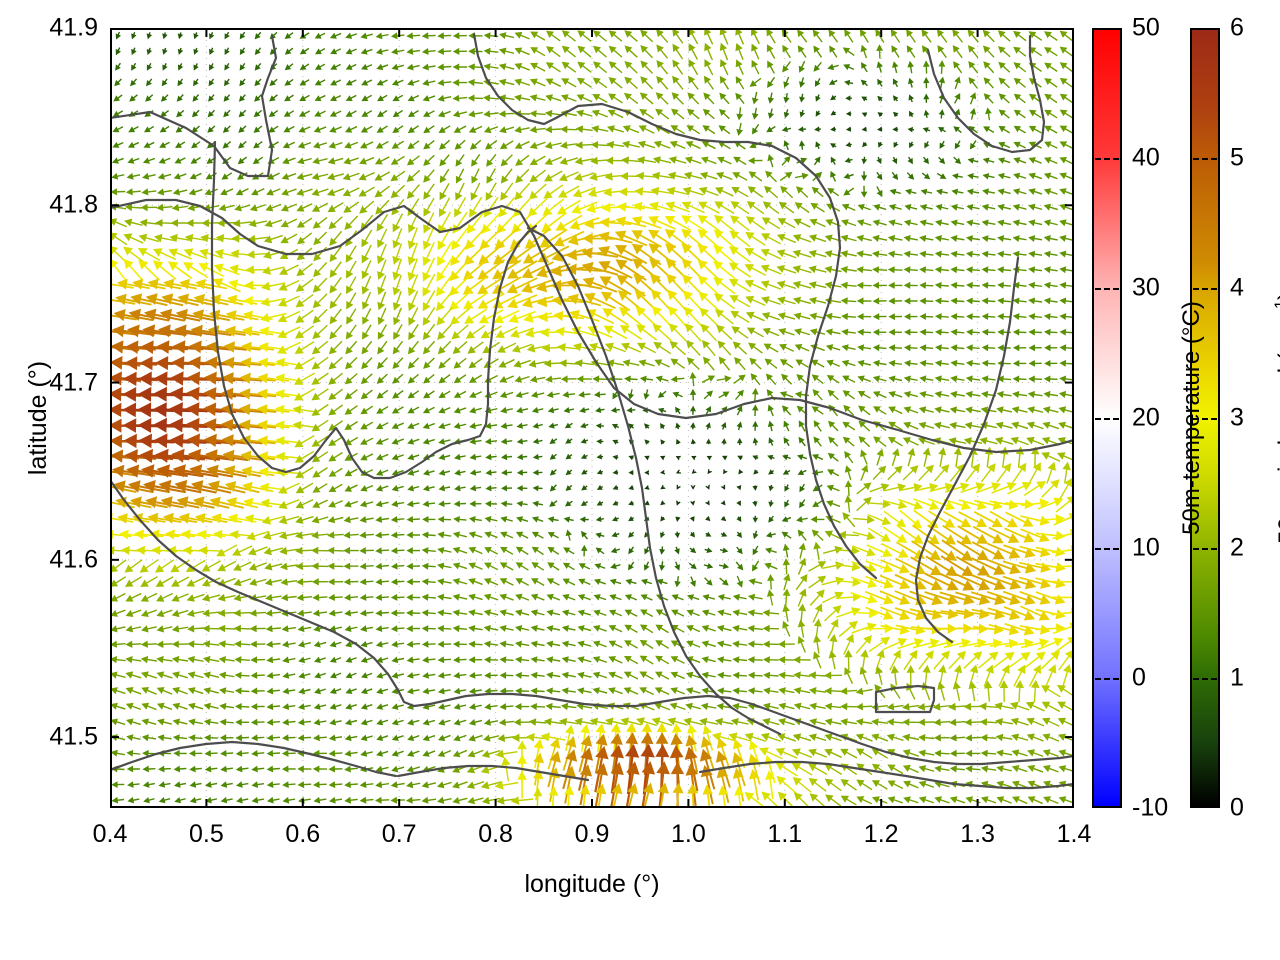 This screenshot has height=960, width=1280. Describe the element at coordinates (73, 27) in the screenshot. I see `y-tick-label-41.9: 41.9` at that location.